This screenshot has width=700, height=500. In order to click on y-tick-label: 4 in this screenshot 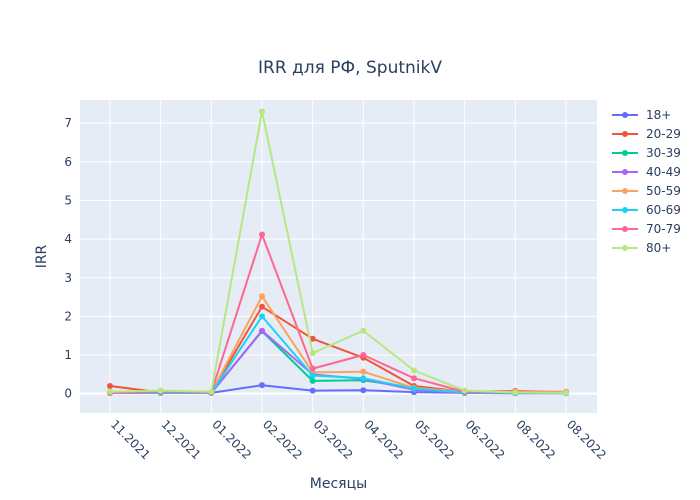, I will do `click(68, 239)`.